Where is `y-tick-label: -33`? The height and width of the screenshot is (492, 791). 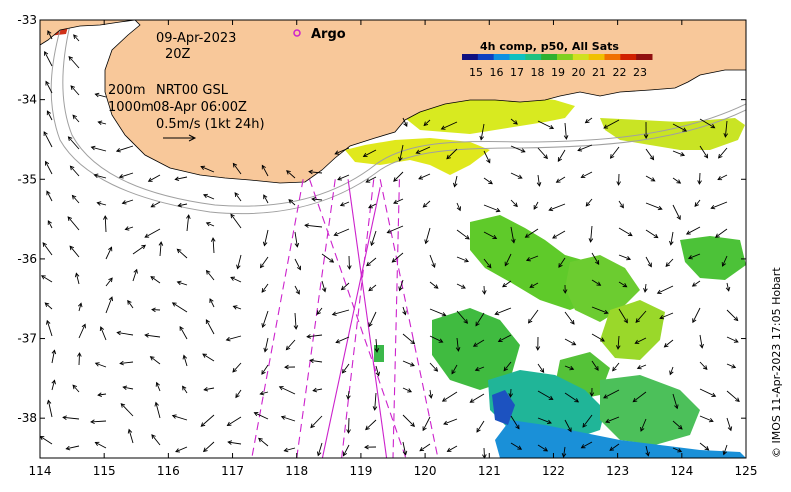 y-tick-label: -33 is located at coordinates (27, 20).